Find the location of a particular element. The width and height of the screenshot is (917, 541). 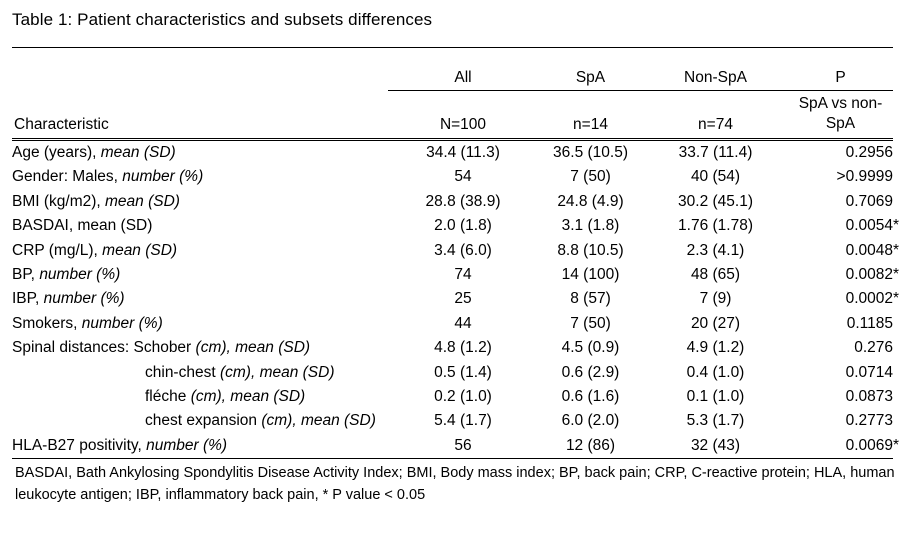

column-header-nonspa-n: n=74 is located at coordinates (715, 115).